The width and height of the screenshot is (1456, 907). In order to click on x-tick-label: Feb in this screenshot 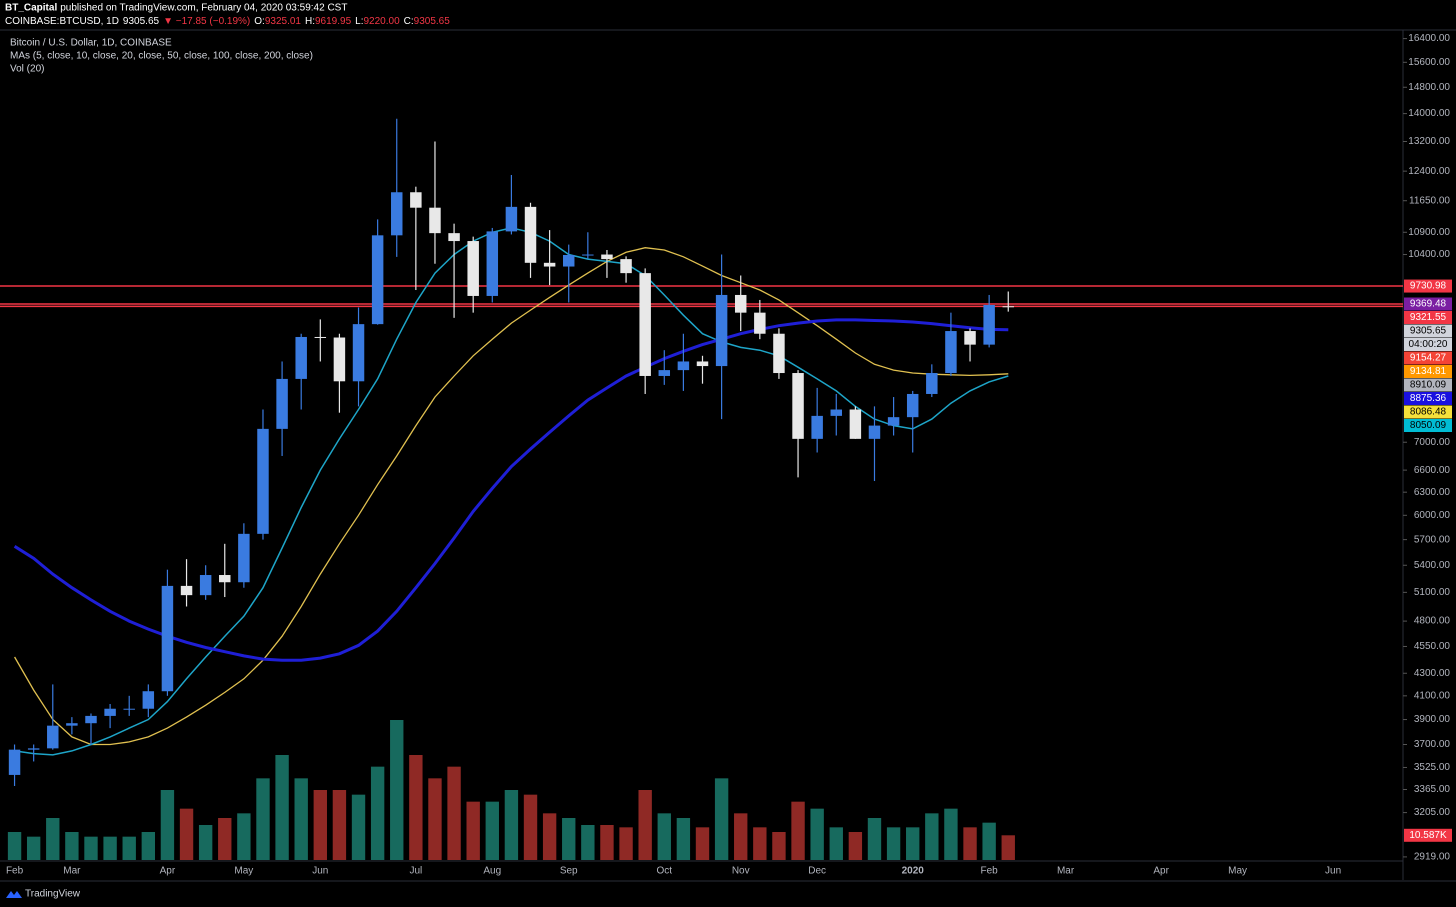, I will do `click(990, 871)`.